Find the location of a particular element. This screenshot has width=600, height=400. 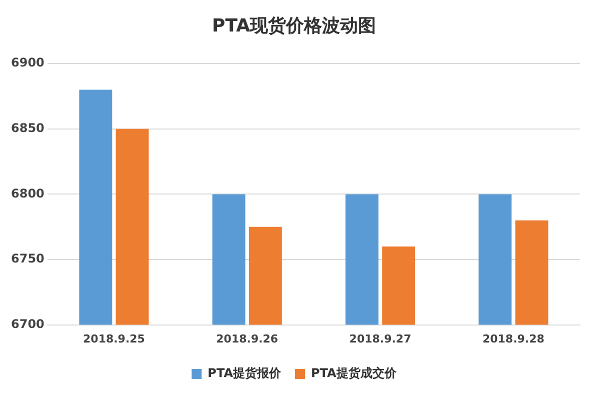

y-tick-label: 6850 is located at coordinates (27, 128).